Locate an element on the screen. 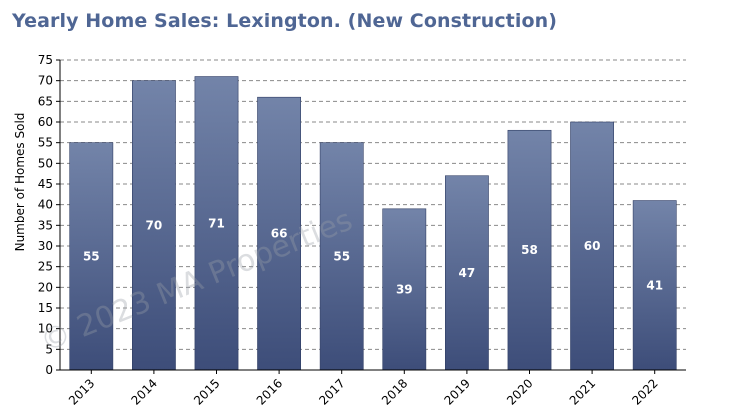 This screenshot has height=420, width=730. data-label-2021: 60 is located at coordinates (592, 246).